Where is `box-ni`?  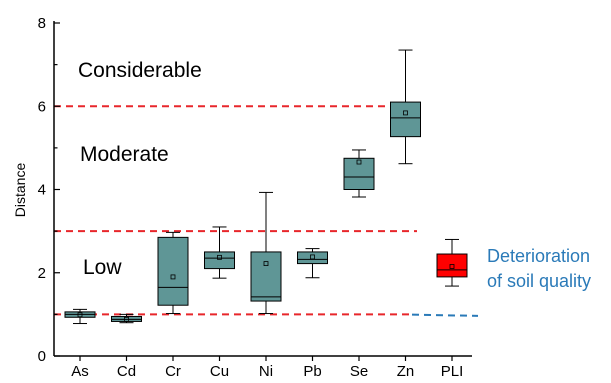
box-ni is located at coordinates (266, 276).